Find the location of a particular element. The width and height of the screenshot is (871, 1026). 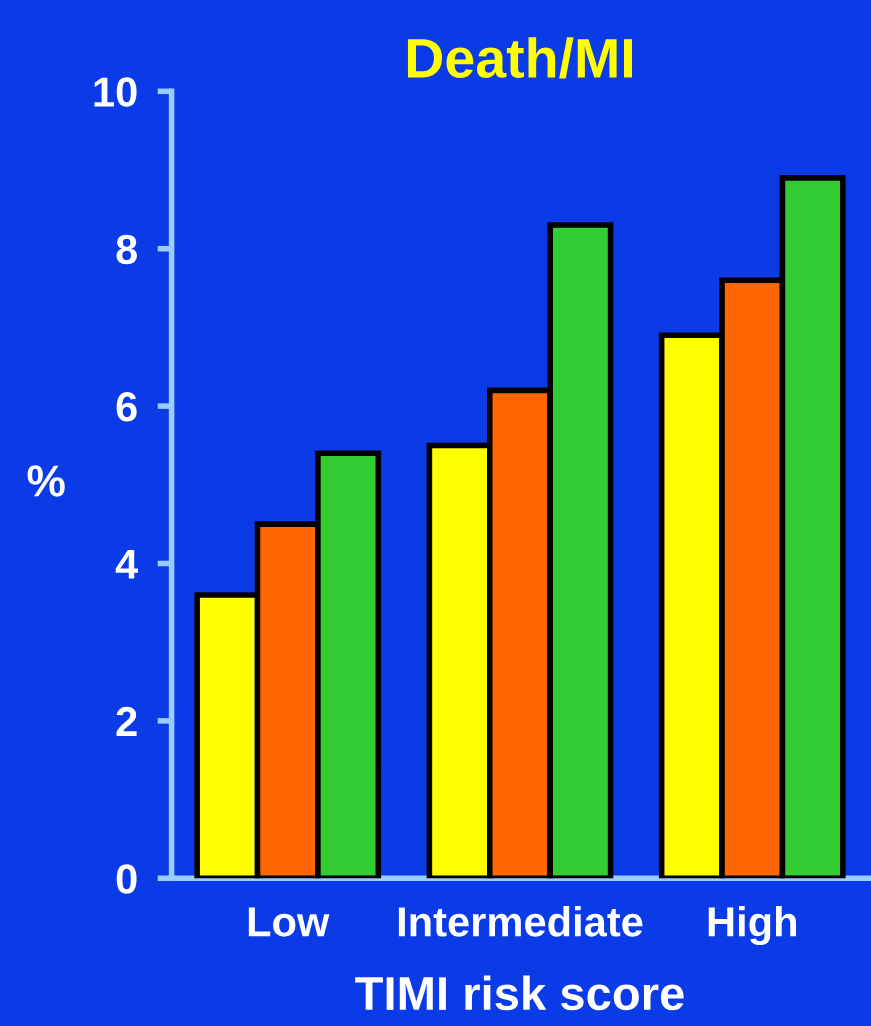

x-axis-title: TIMI risk score is located at coordinates (519, 993).